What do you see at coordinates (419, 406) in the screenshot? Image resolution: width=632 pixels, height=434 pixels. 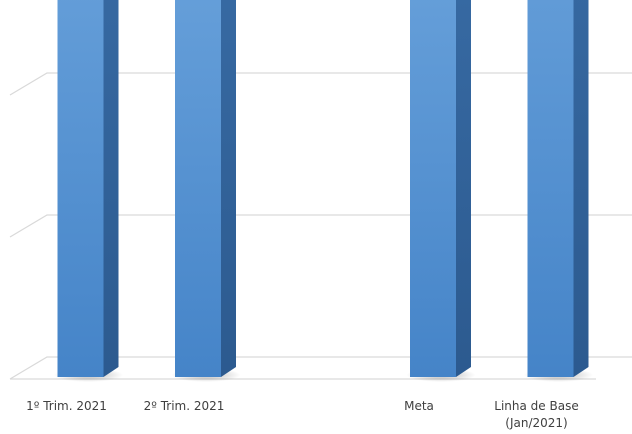 I see `category-label: Meta` at bounding box center [419, 406].